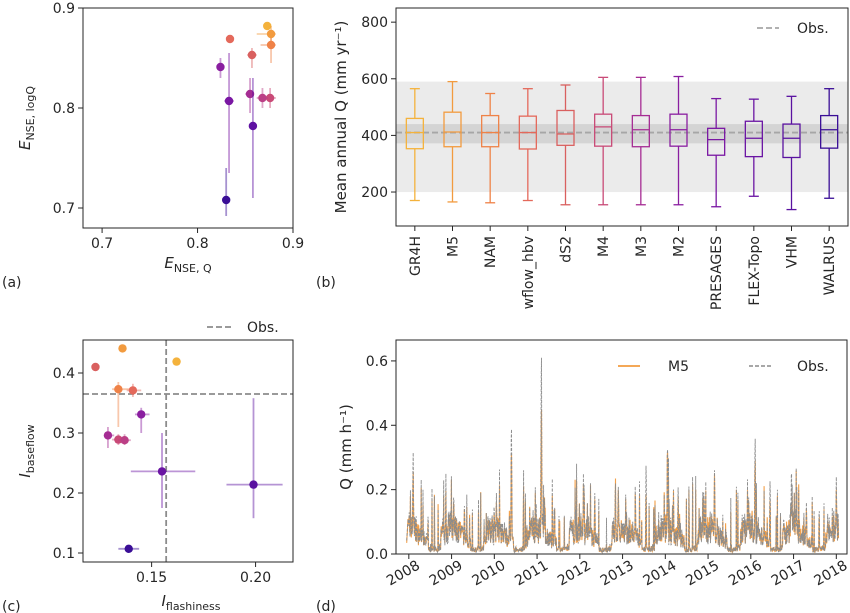  What do you see at coordinates (640, 141) in the screenshot?
I see `boxplot-m3` at bounding box center [640, 141].